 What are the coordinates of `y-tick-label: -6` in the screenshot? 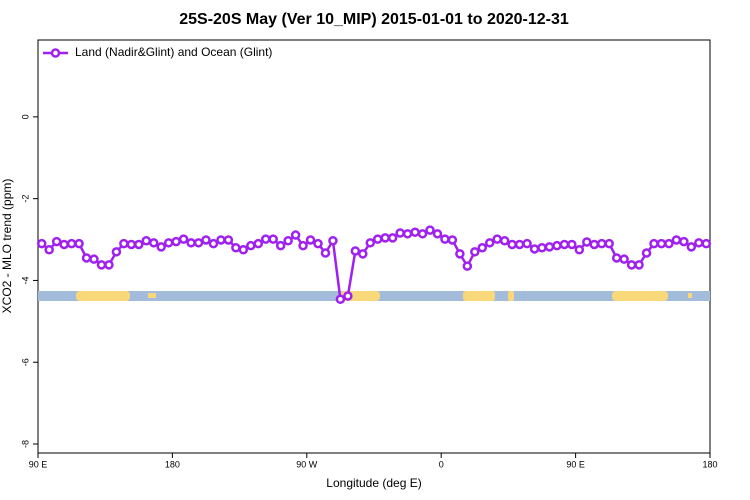 It's located at (25, 362).